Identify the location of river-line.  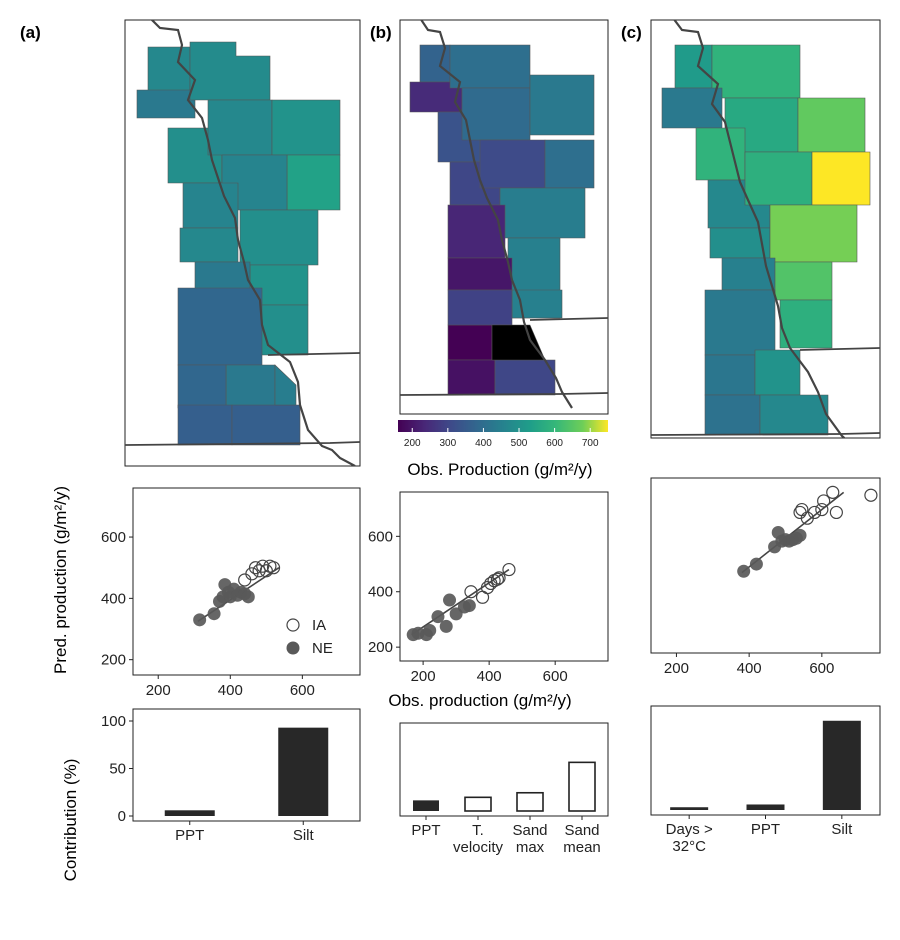
(253, 243).